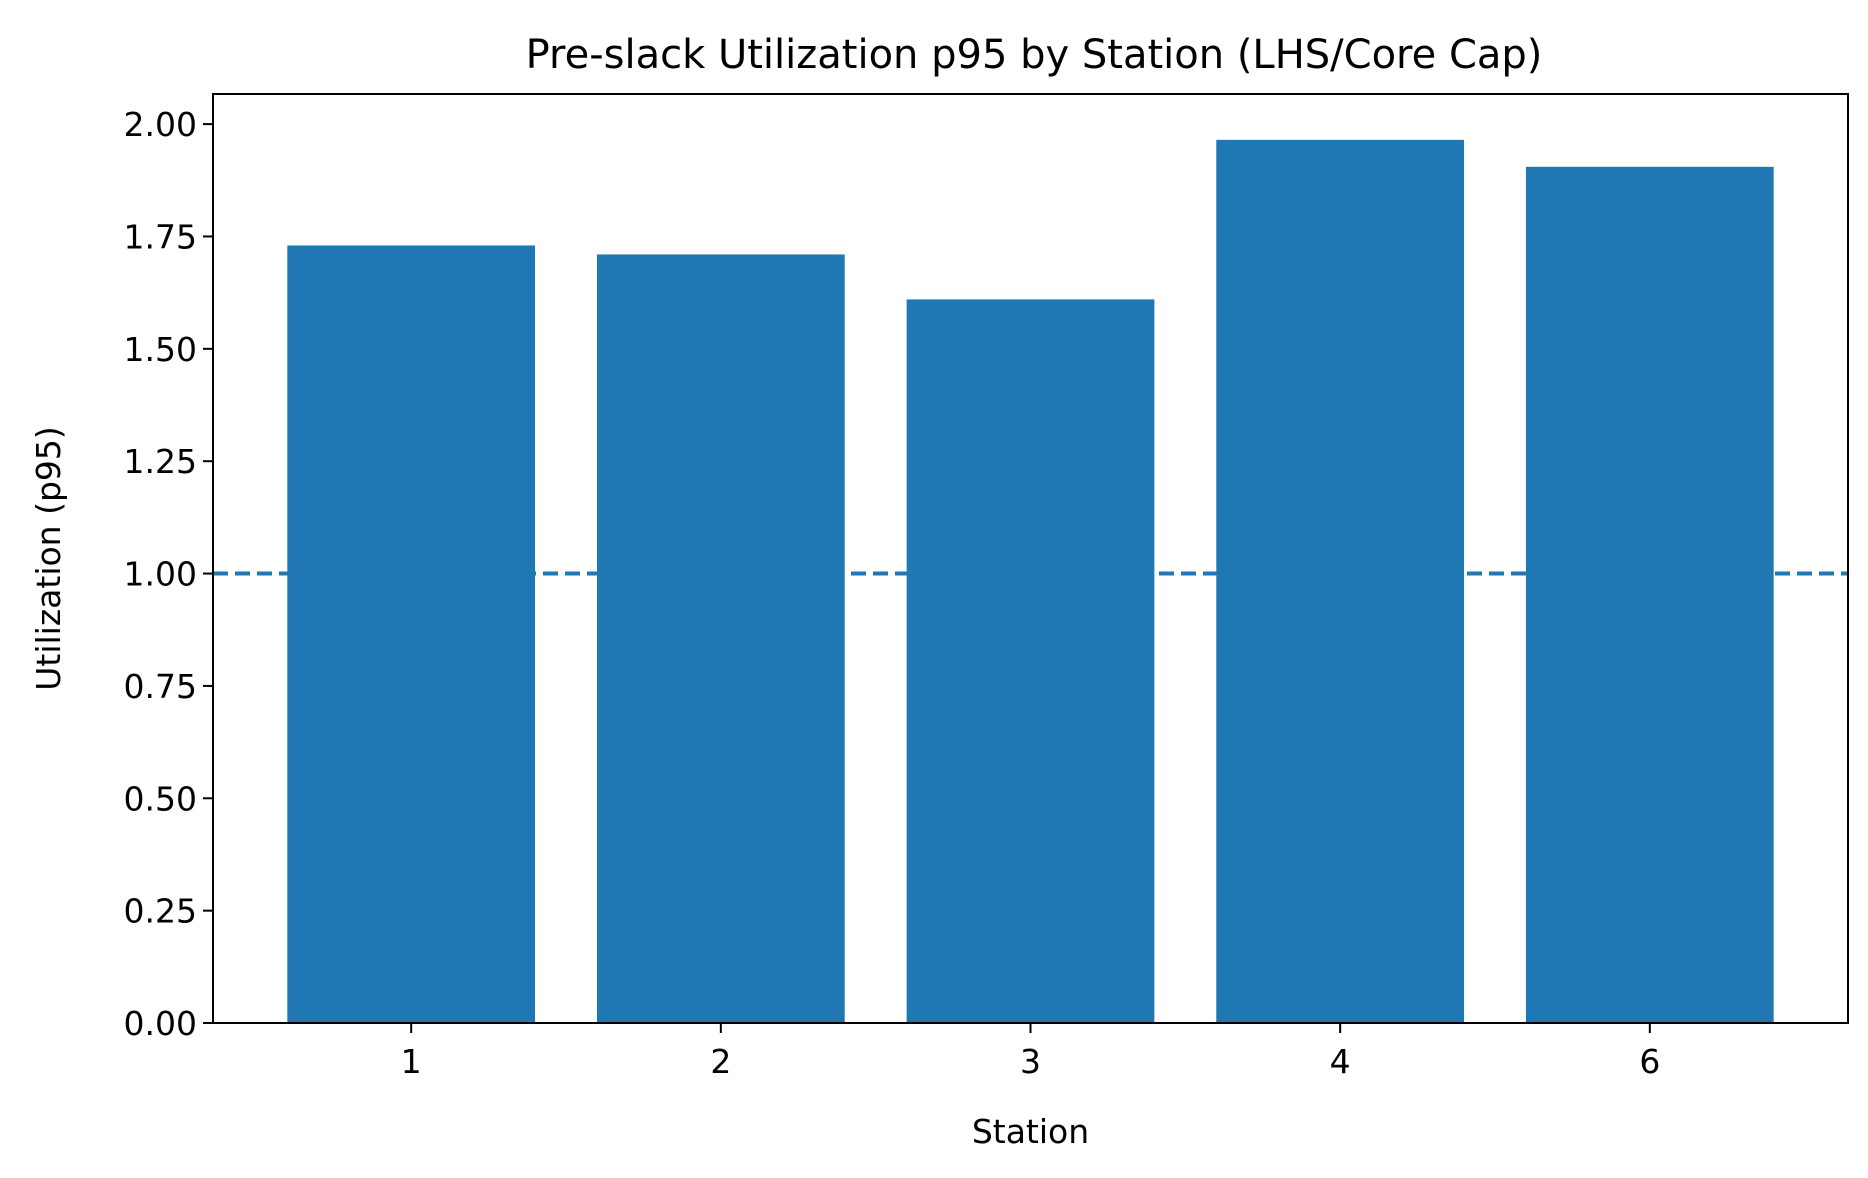 The image size is (1868, 1178). What do you see at coordinates (160, 686) in the screenshot?
I see `y-tick-label: 0.75` at bounding box center [160, 686].